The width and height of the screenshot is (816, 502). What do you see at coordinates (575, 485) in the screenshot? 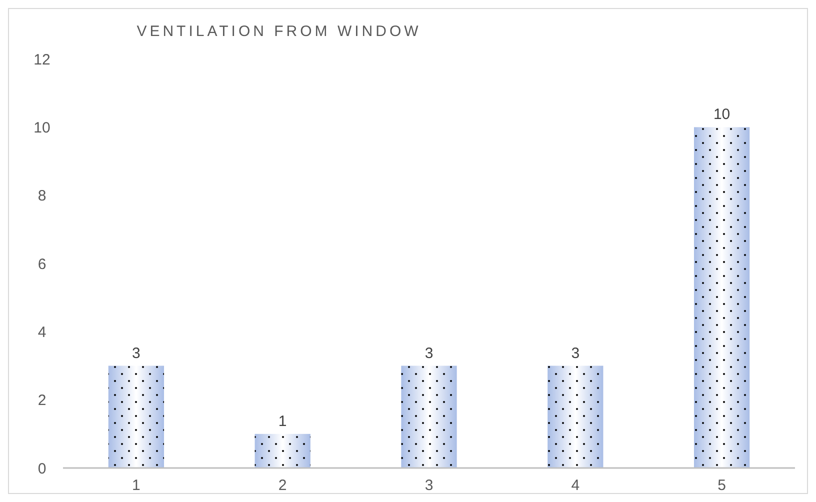
I see `x-tick-label: 4` at bounding box center [575, 485].